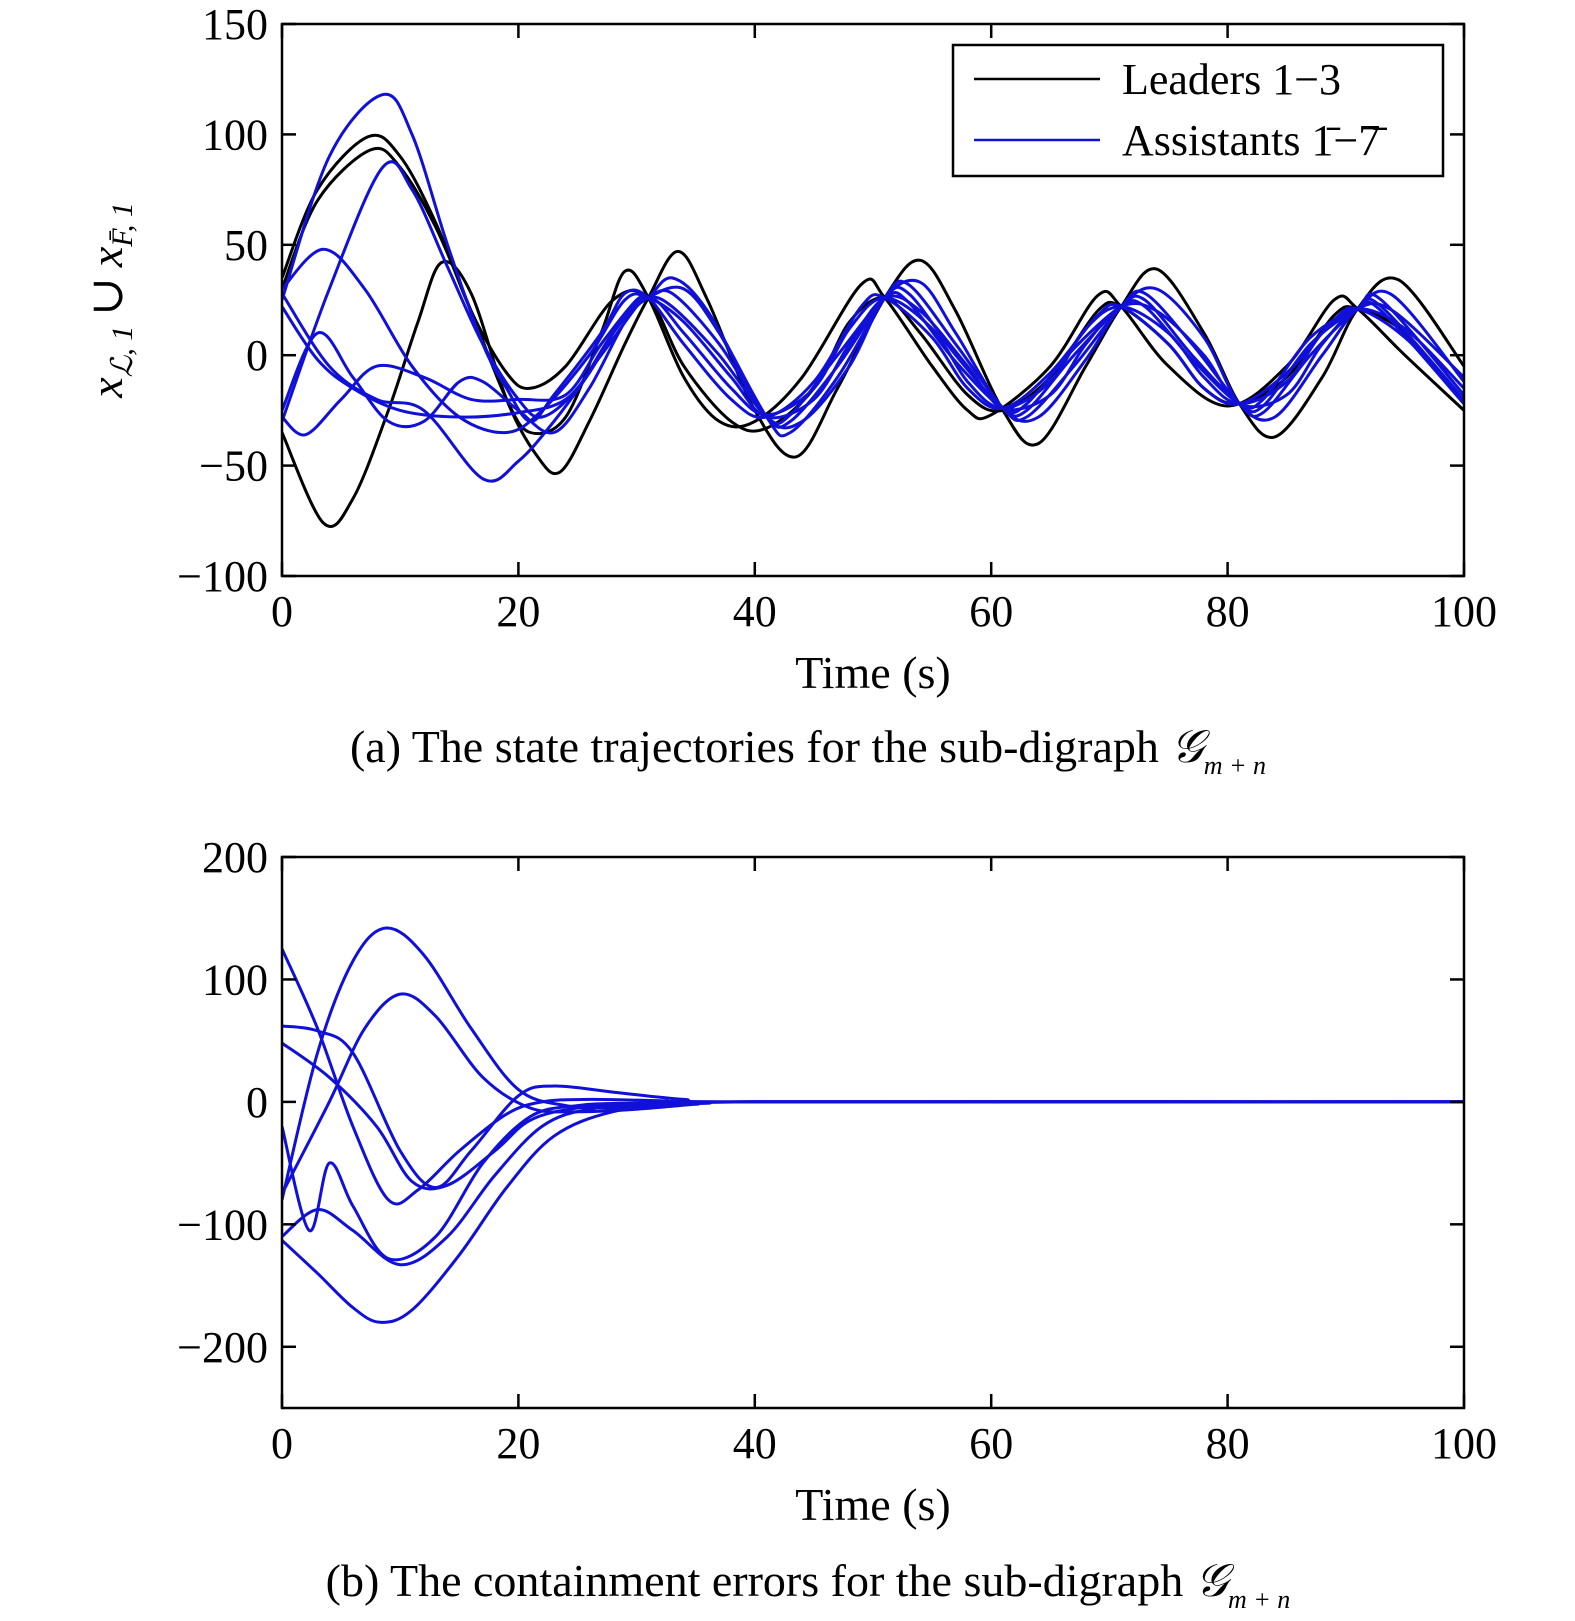 The image size is (1575, 1621). Describe the element at coordinates (235, 857) in the screenshot. I see `y-tick-label: 200` at that location.